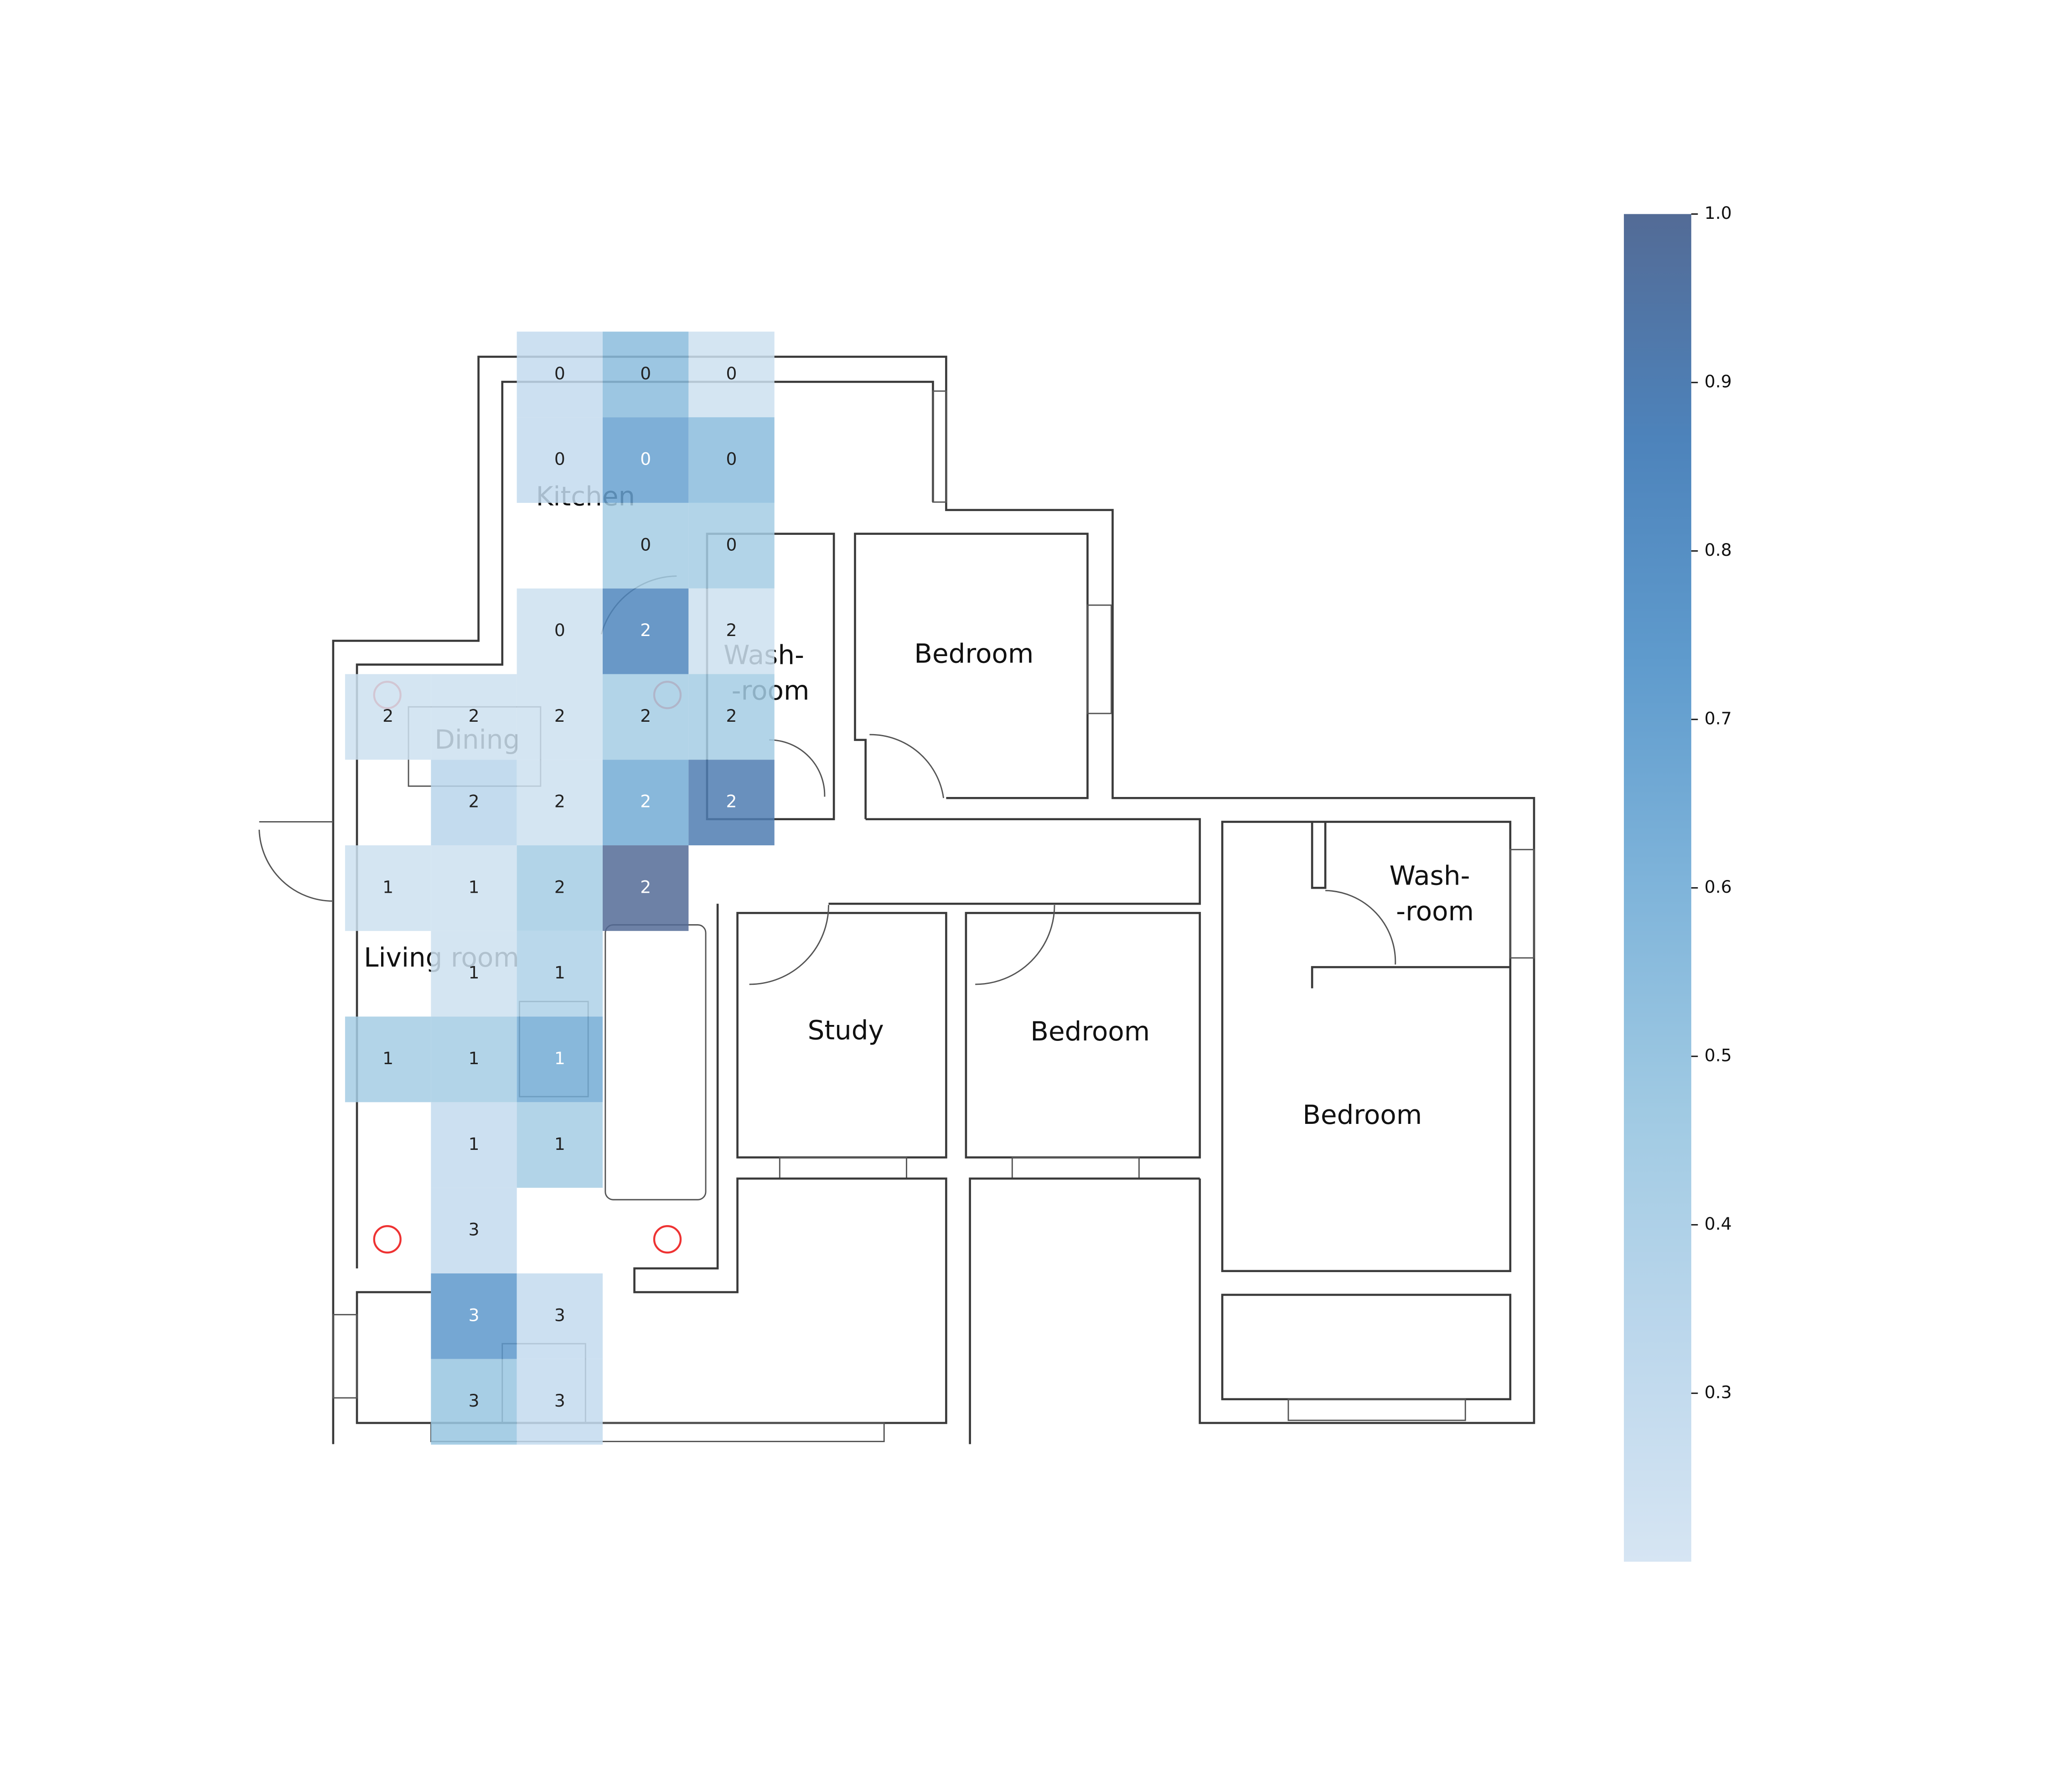 The width and height of the screenshot is (2072, 1785). What do you see at coordinates (1319, 856) in the screenshot?
I see `washroom-wall` at bounding box center [1319, 856].